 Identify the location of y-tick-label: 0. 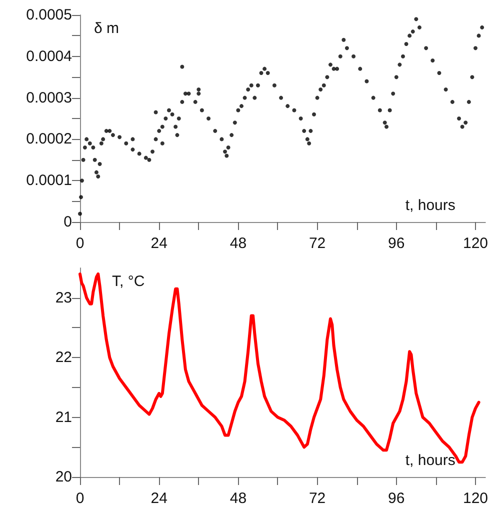
(68, 222).